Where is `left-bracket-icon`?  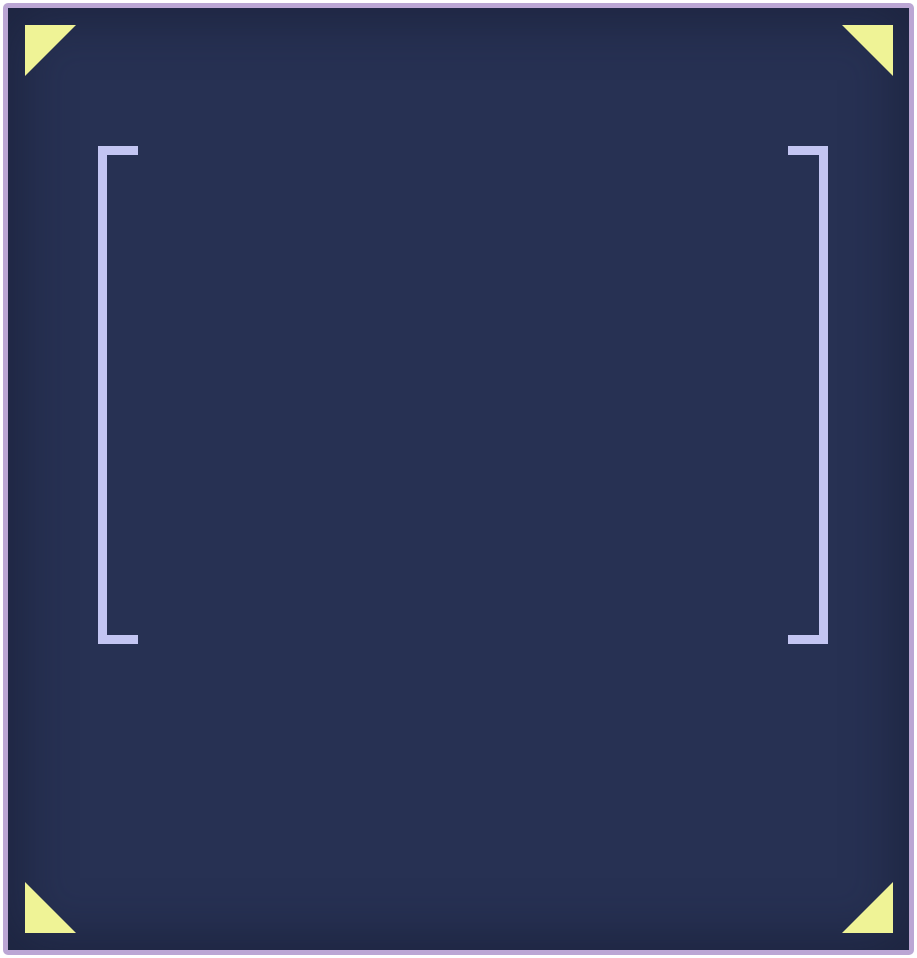 left-bracket-icon is located at coordinates (118, 395).